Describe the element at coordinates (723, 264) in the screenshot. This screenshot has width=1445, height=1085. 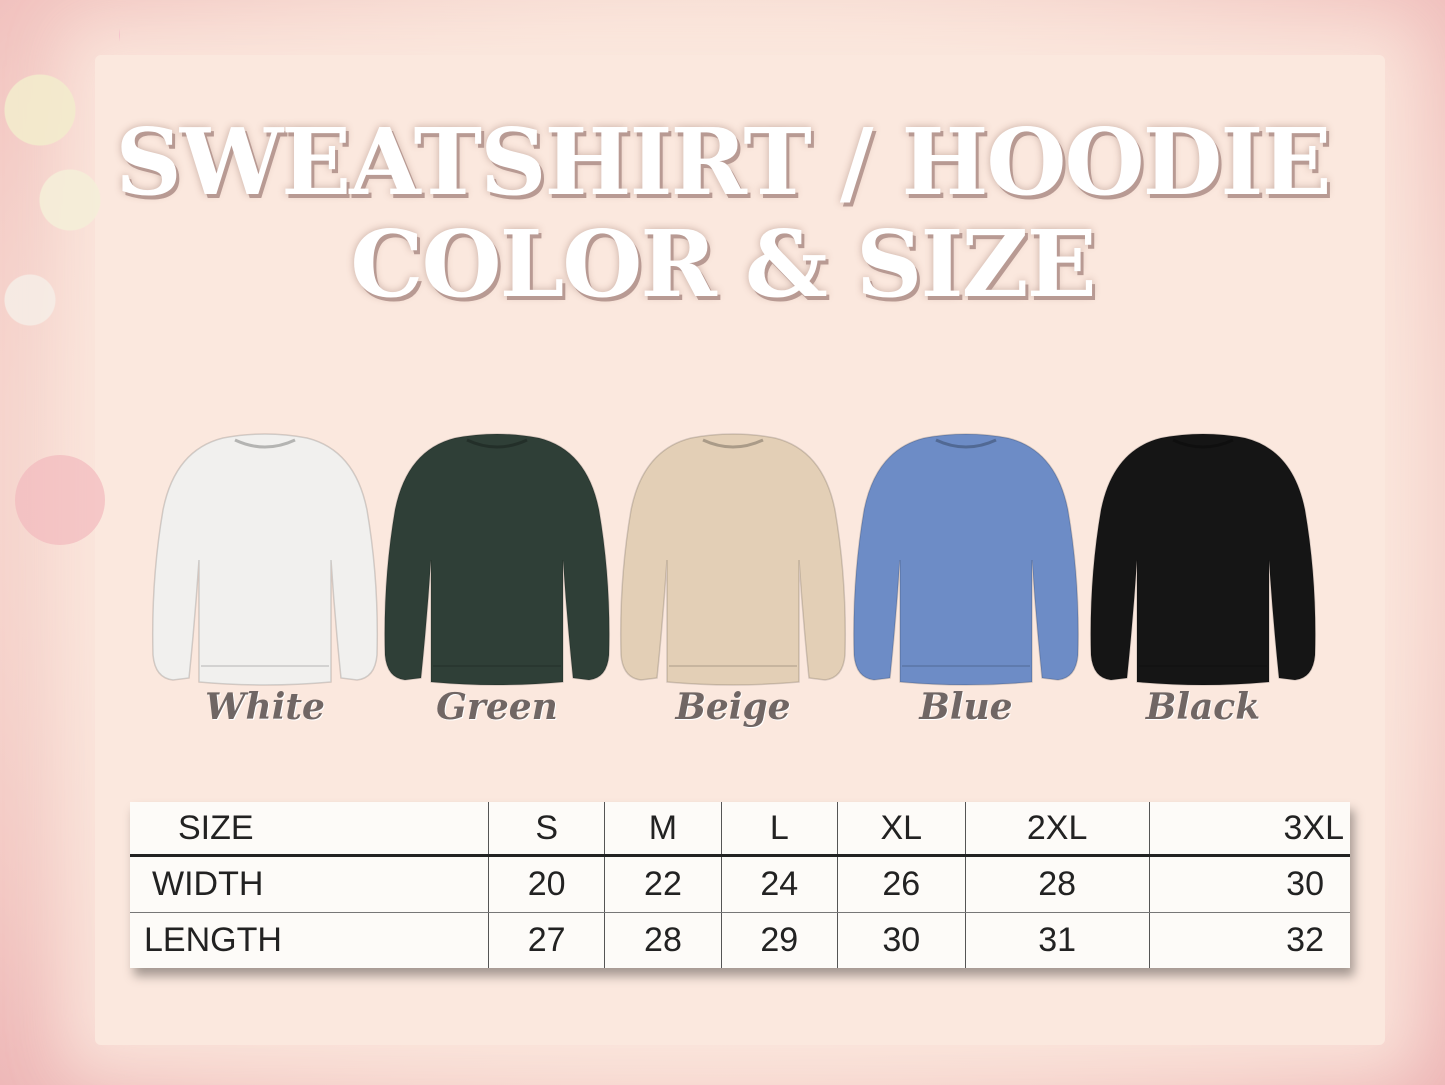
I see `title-line-2: COLOR & SIZE` at that location.